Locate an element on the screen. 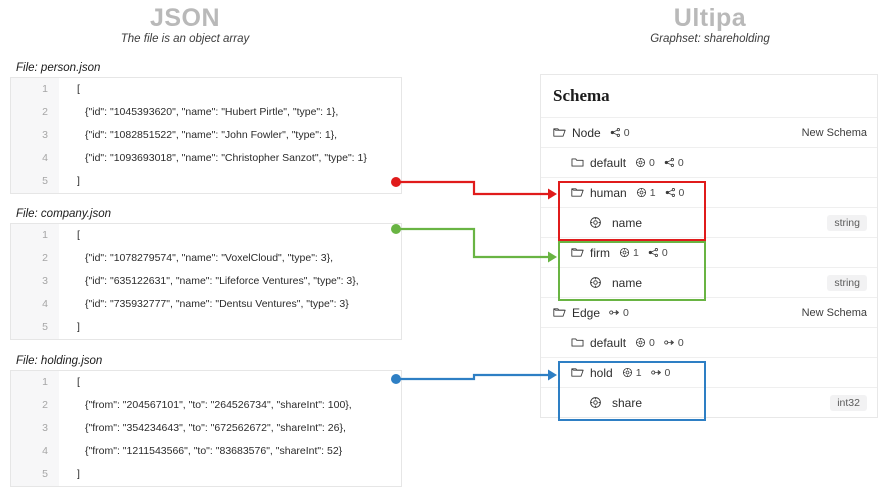  schema-row-label: Node is located at coordinates (586, 132).